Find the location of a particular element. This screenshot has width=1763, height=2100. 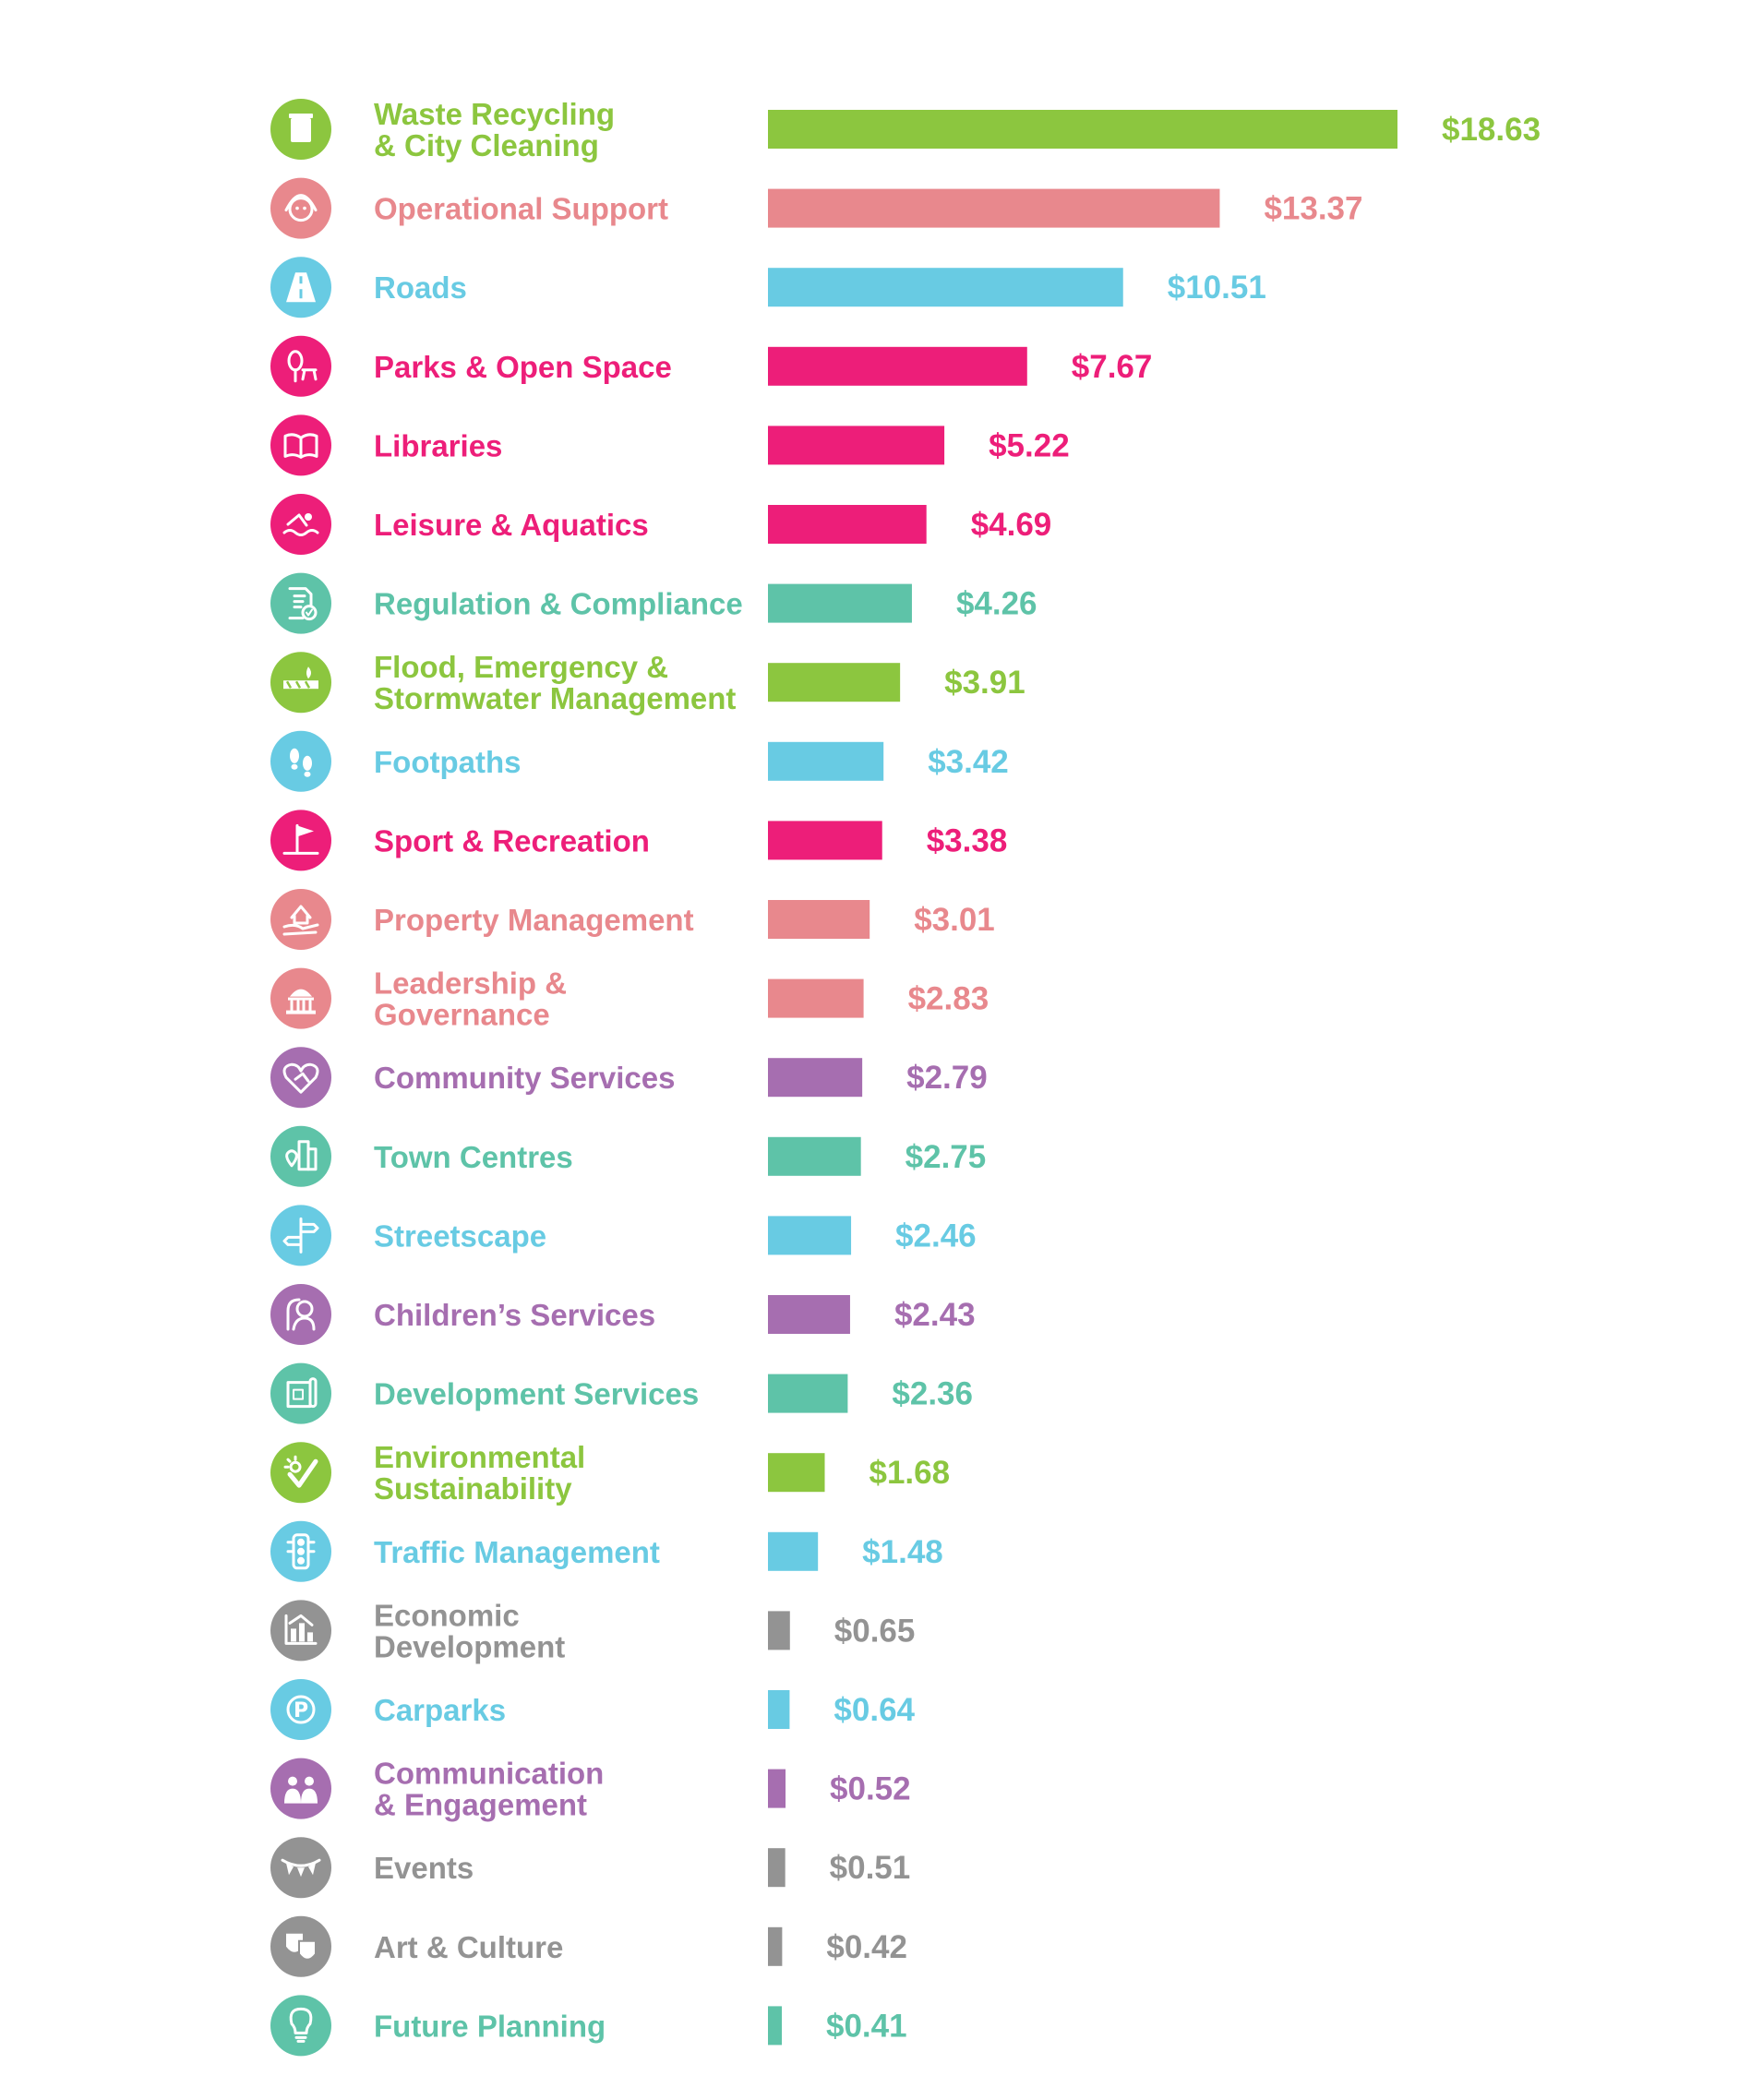

category-label: Footpaths is located at coordinates (448, 762).